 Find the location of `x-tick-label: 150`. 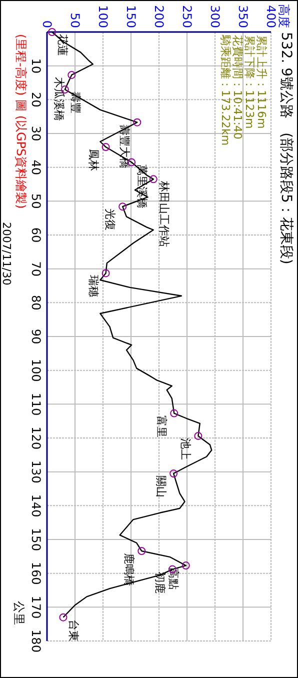

x-tick-label: 150 is located at coordinates (131, 16).